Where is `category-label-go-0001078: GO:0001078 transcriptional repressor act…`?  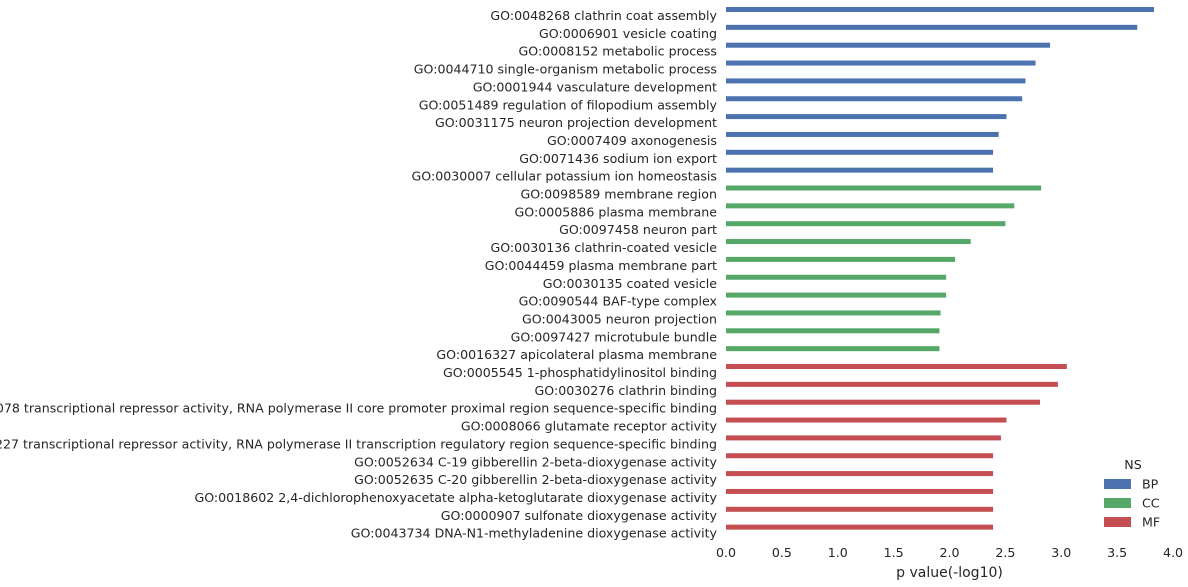
category-label-go-0001078: GO:0001078 transcriptional repressor act… is located at coordinates (358, 408).